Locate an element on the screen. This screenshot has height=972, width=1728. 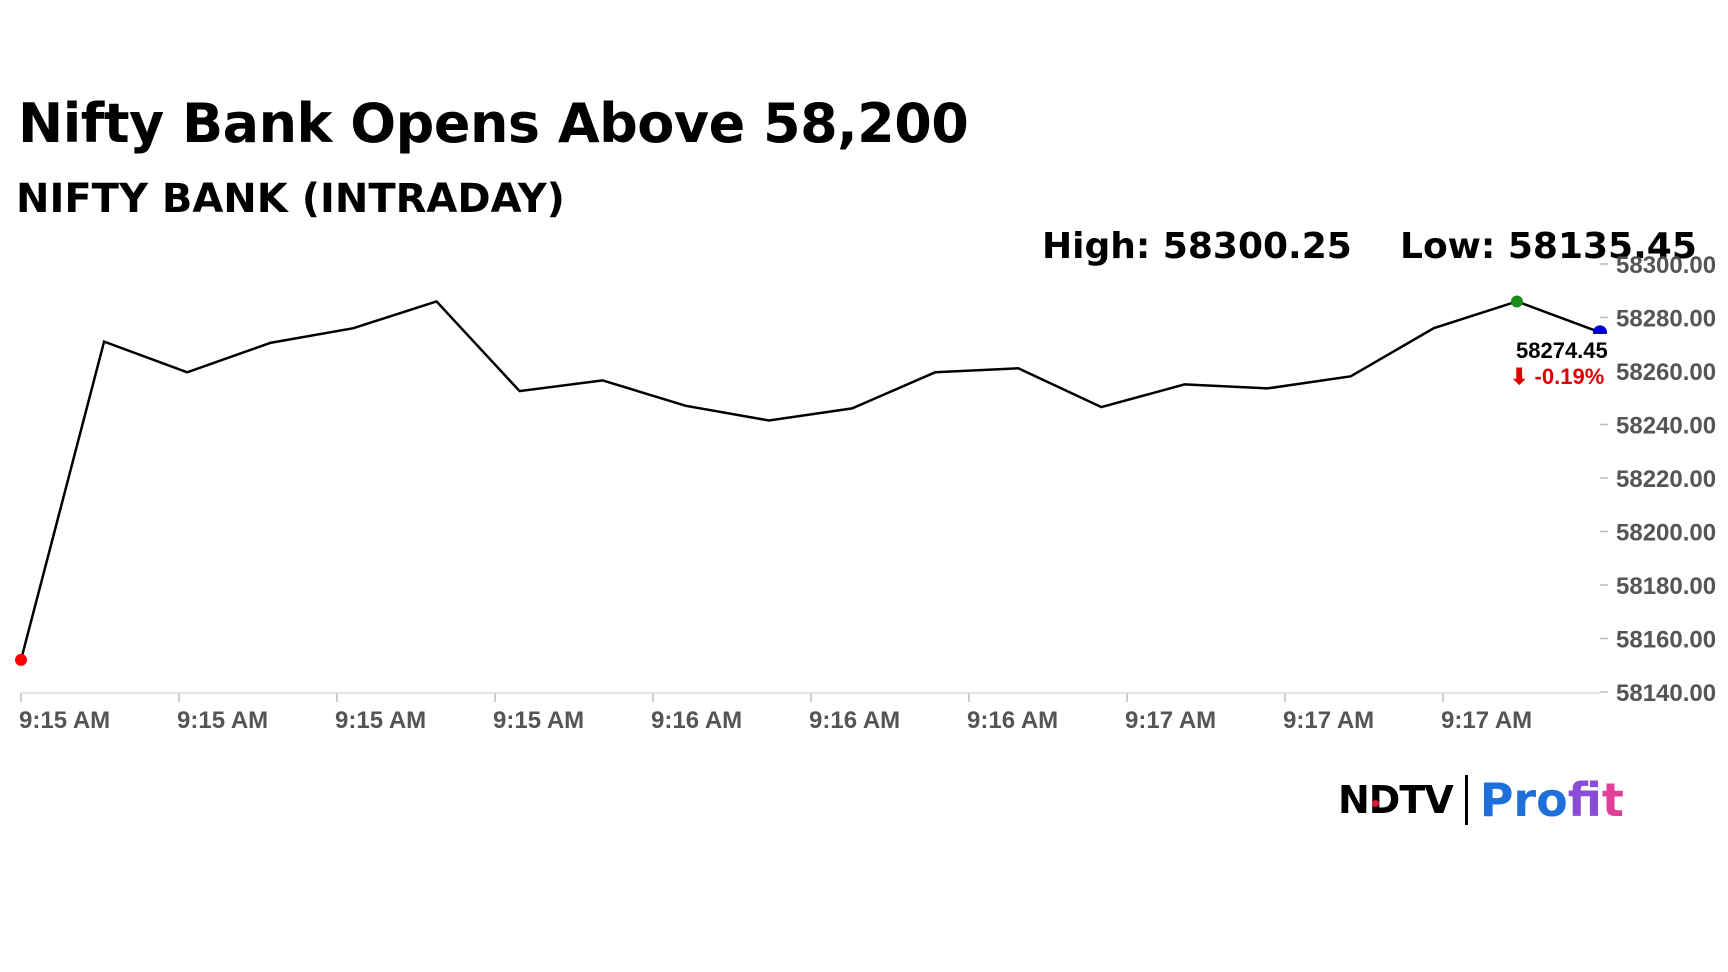
y-tick-label: 58140.00 is located at coordinates (1666, 693).